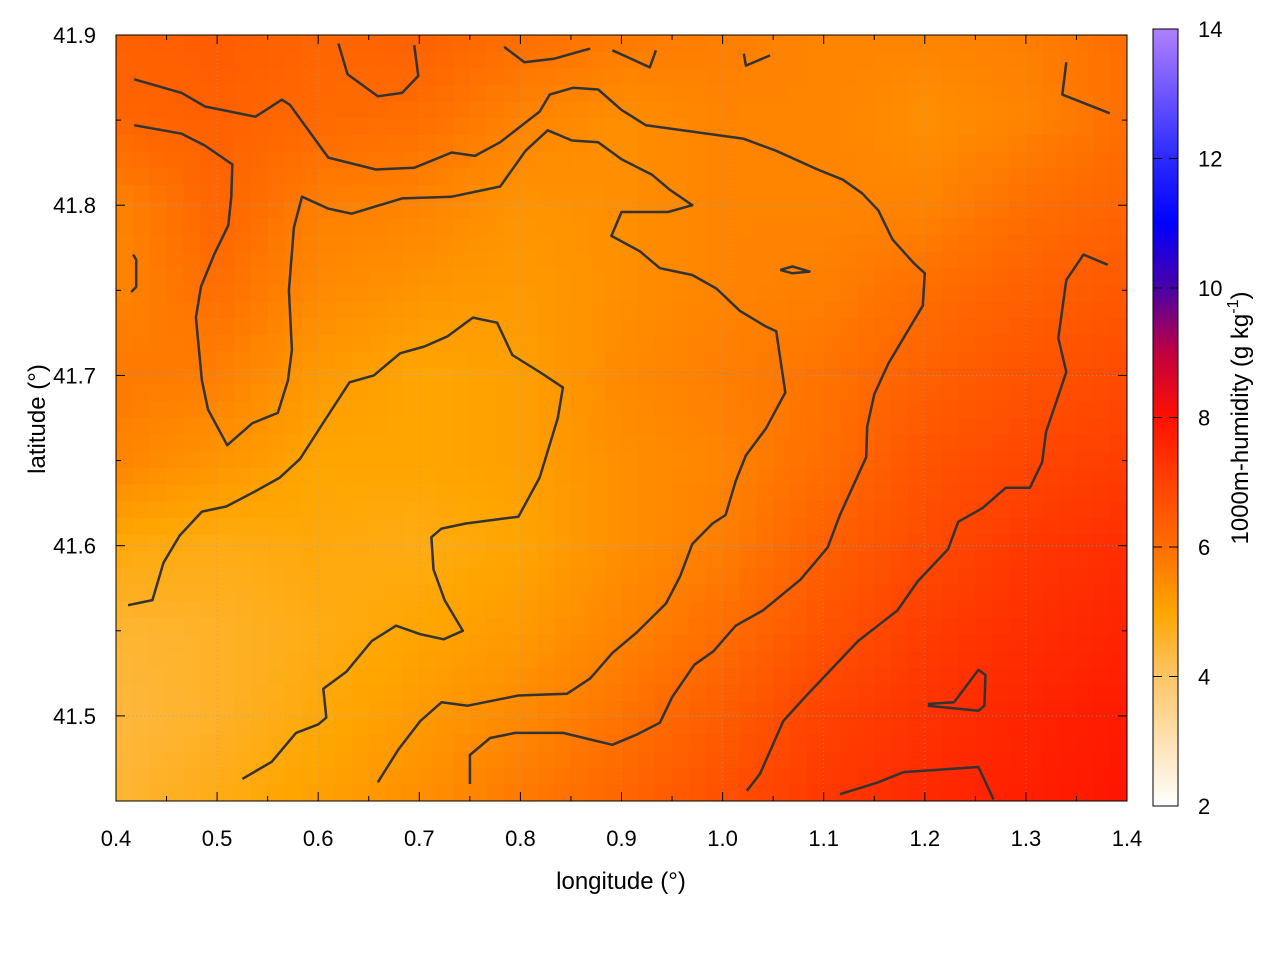 The width and height of the screenshot is (1280, 965). I want to click on x-tick-label: 0.6, so click(318, 838).